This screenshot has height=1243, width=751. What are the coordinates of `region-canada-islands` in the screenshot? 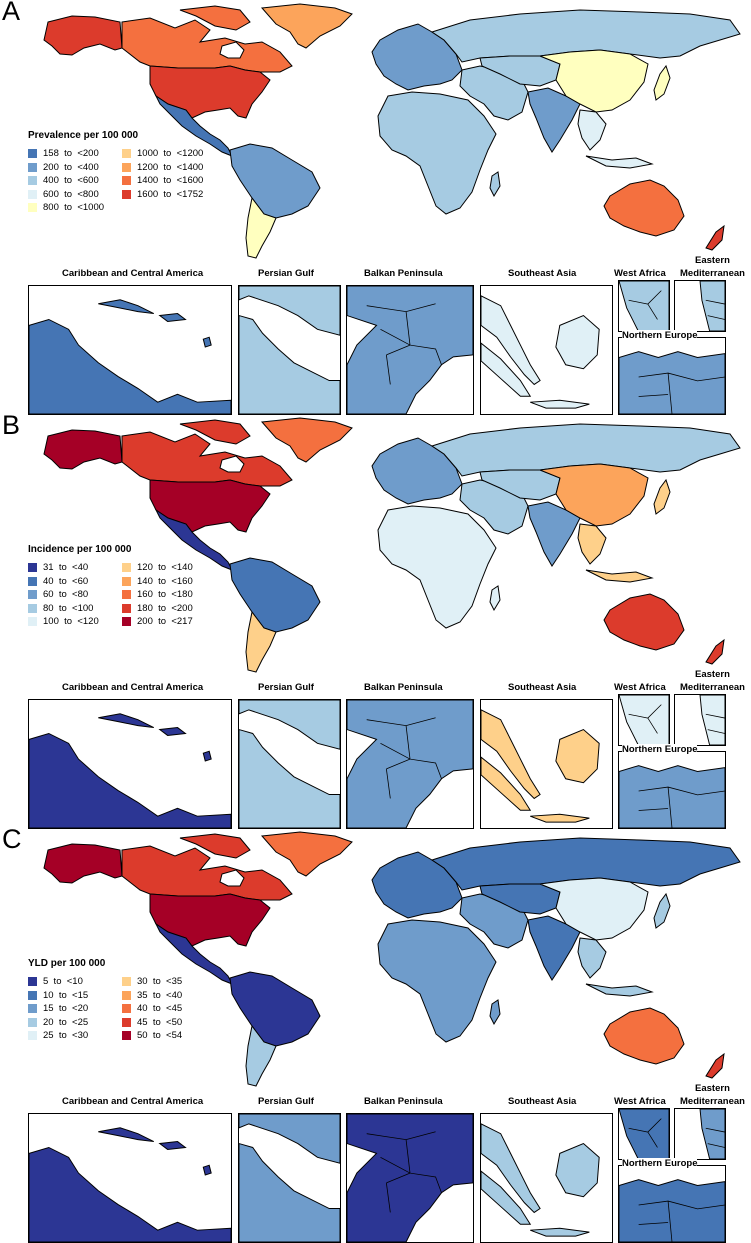 It's located at (215, 18).